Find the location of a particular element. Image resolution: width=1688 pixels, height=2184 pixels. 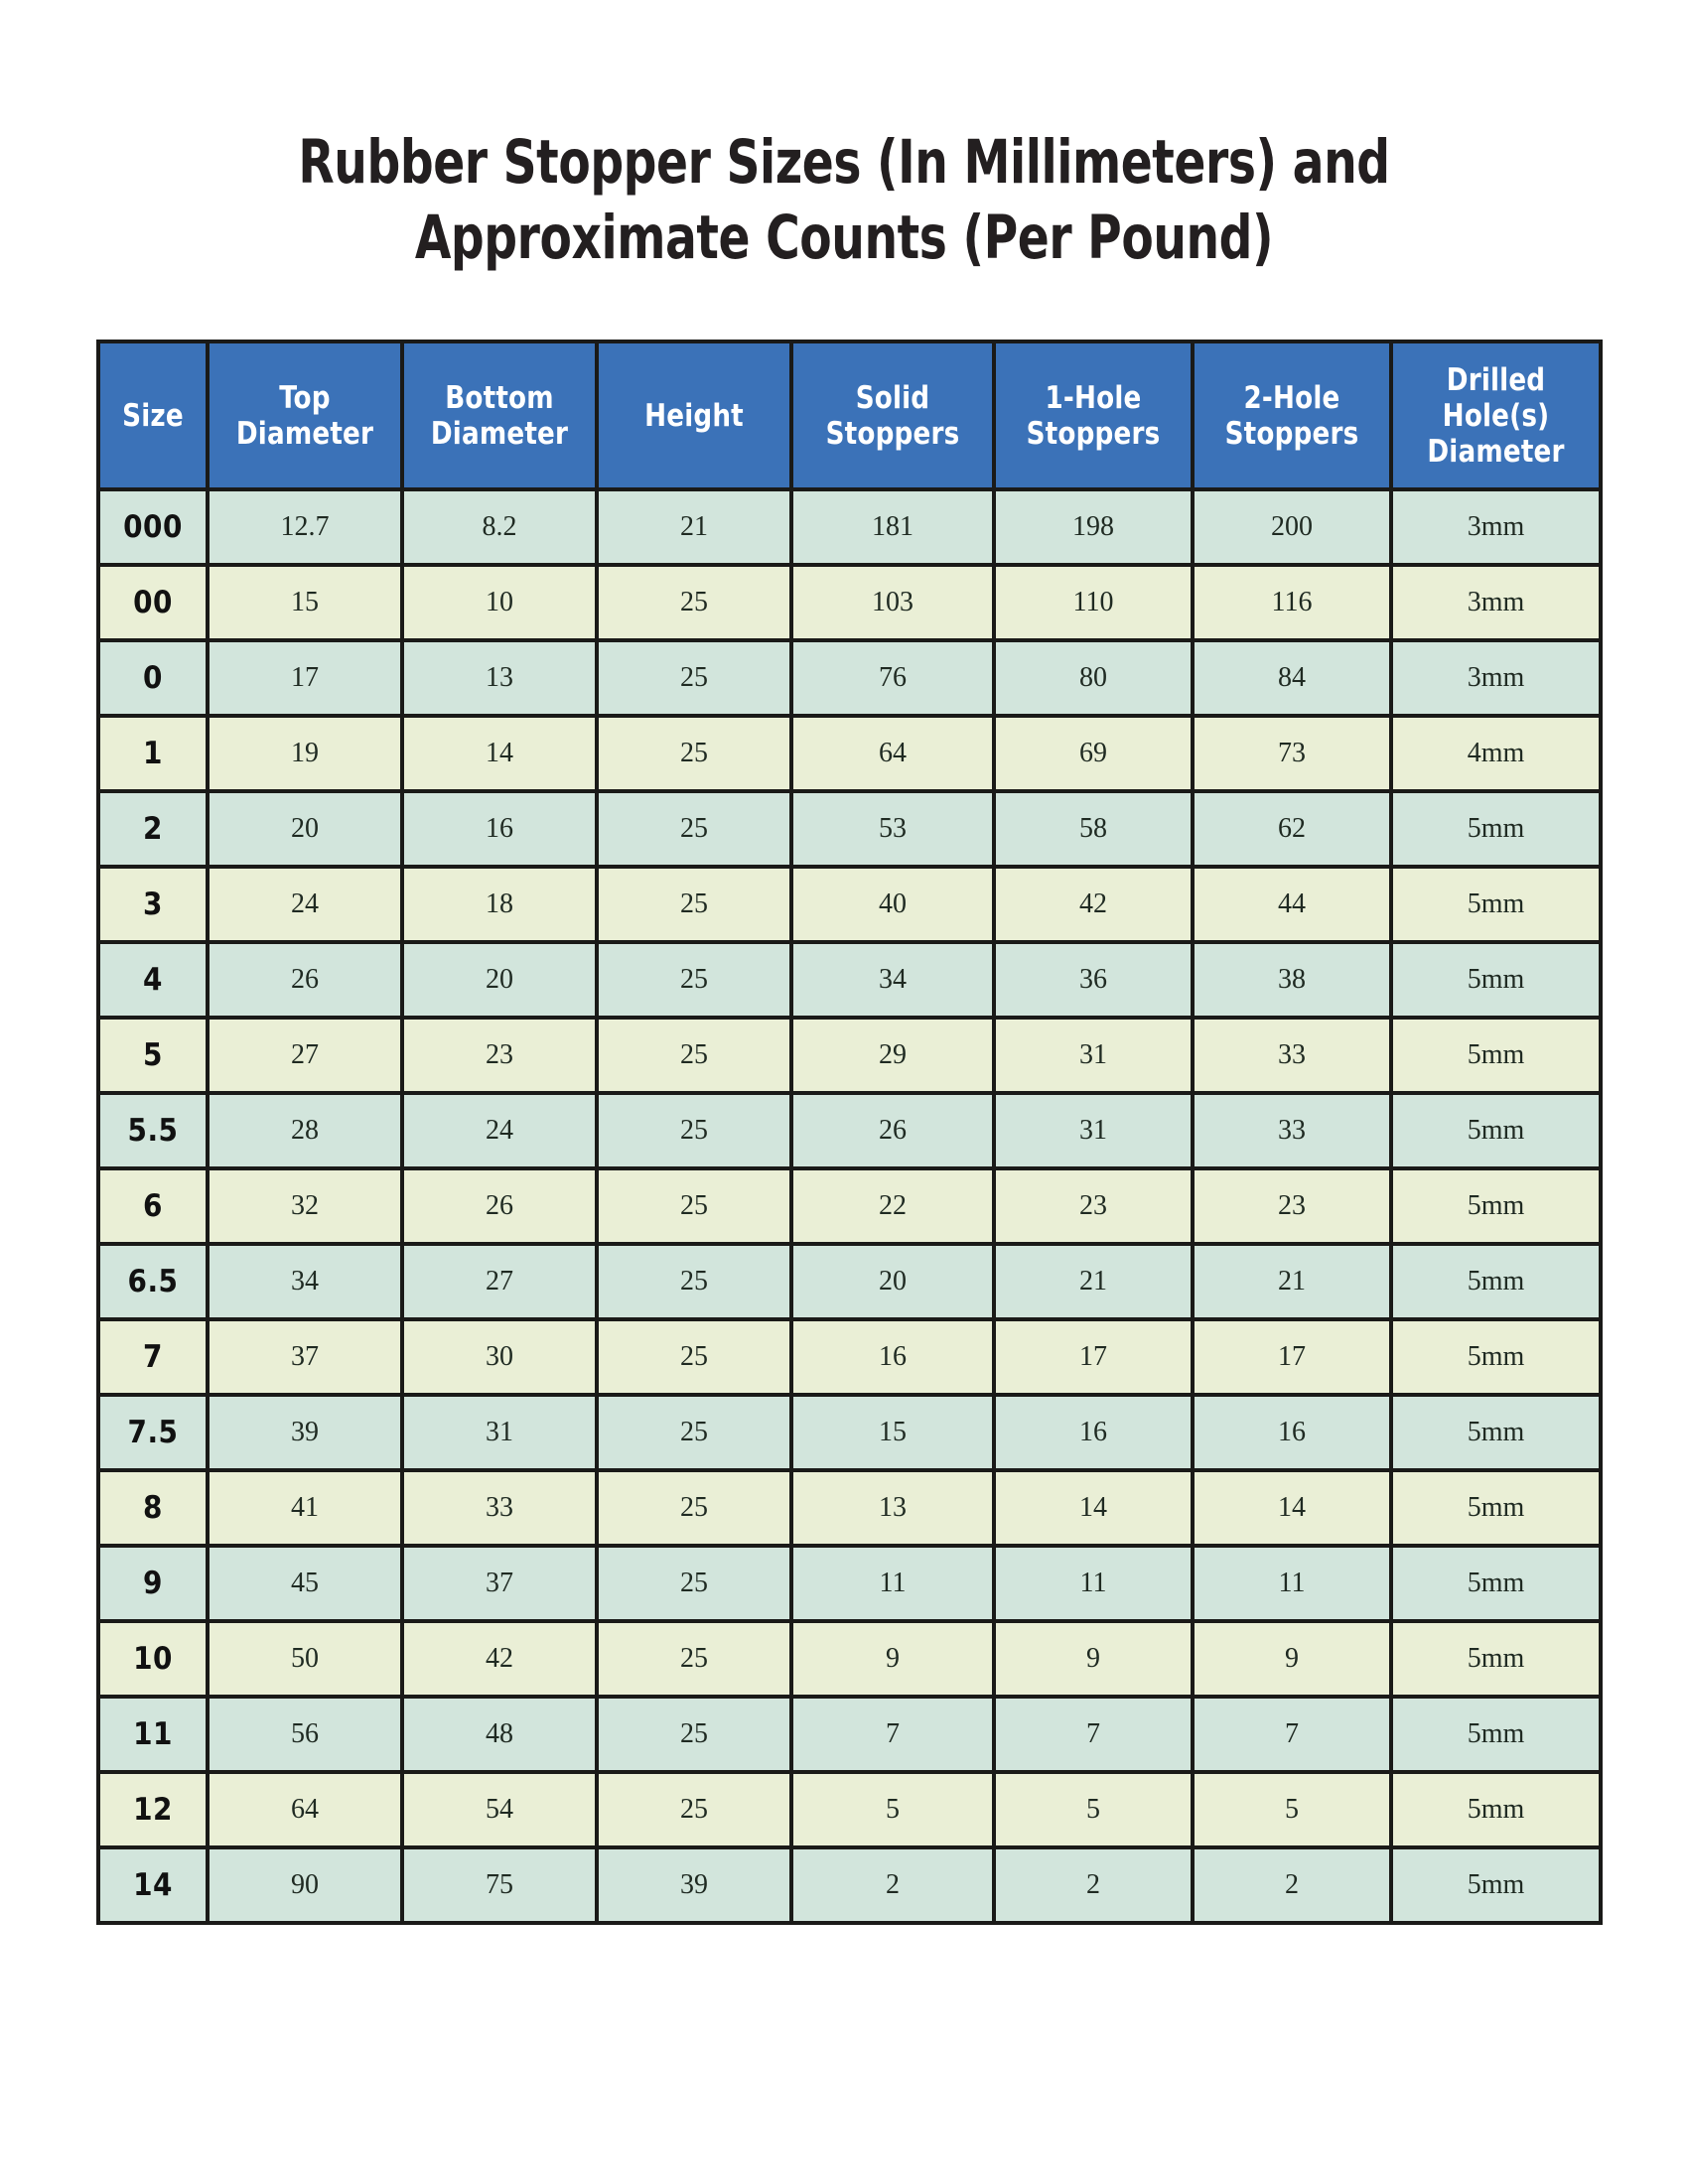

cell-value: 39 is located at coordinates (305, 1432).